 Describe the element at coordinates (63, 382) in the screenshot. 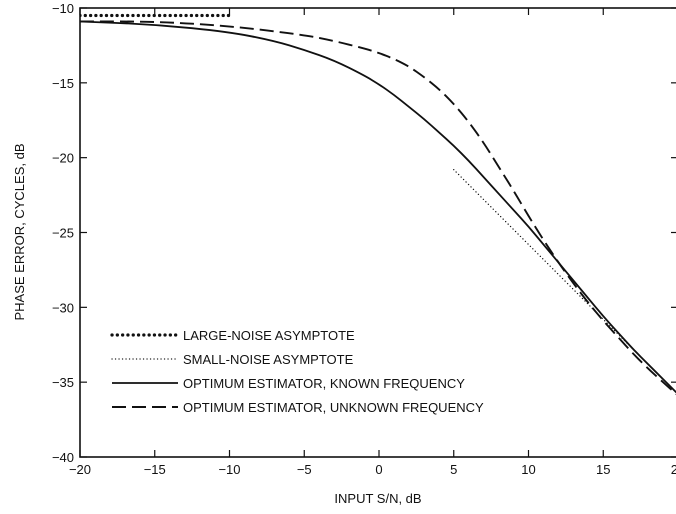

I see `y-tick-label: −35` at that location.